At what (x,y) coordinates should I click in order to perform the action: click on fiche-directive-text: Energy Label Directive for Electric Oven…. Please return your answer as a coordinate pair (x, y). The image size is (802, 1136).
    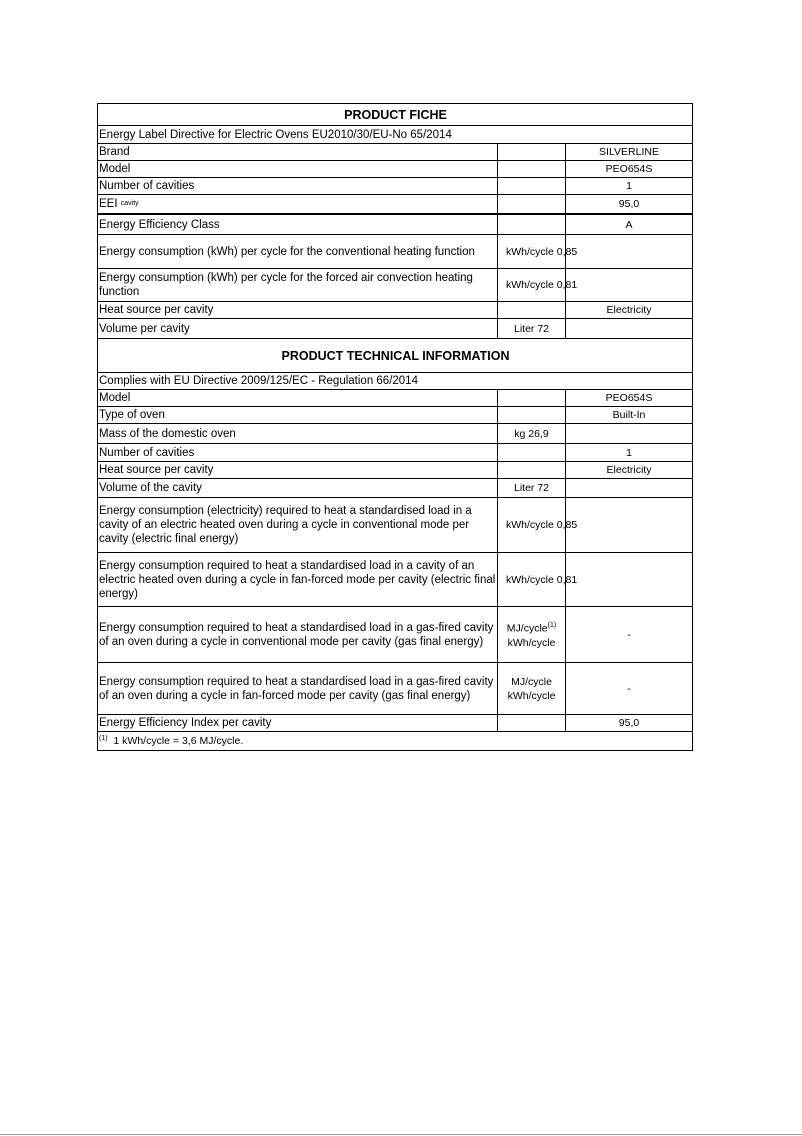
    Looking at the image, I should click on (275, 134).